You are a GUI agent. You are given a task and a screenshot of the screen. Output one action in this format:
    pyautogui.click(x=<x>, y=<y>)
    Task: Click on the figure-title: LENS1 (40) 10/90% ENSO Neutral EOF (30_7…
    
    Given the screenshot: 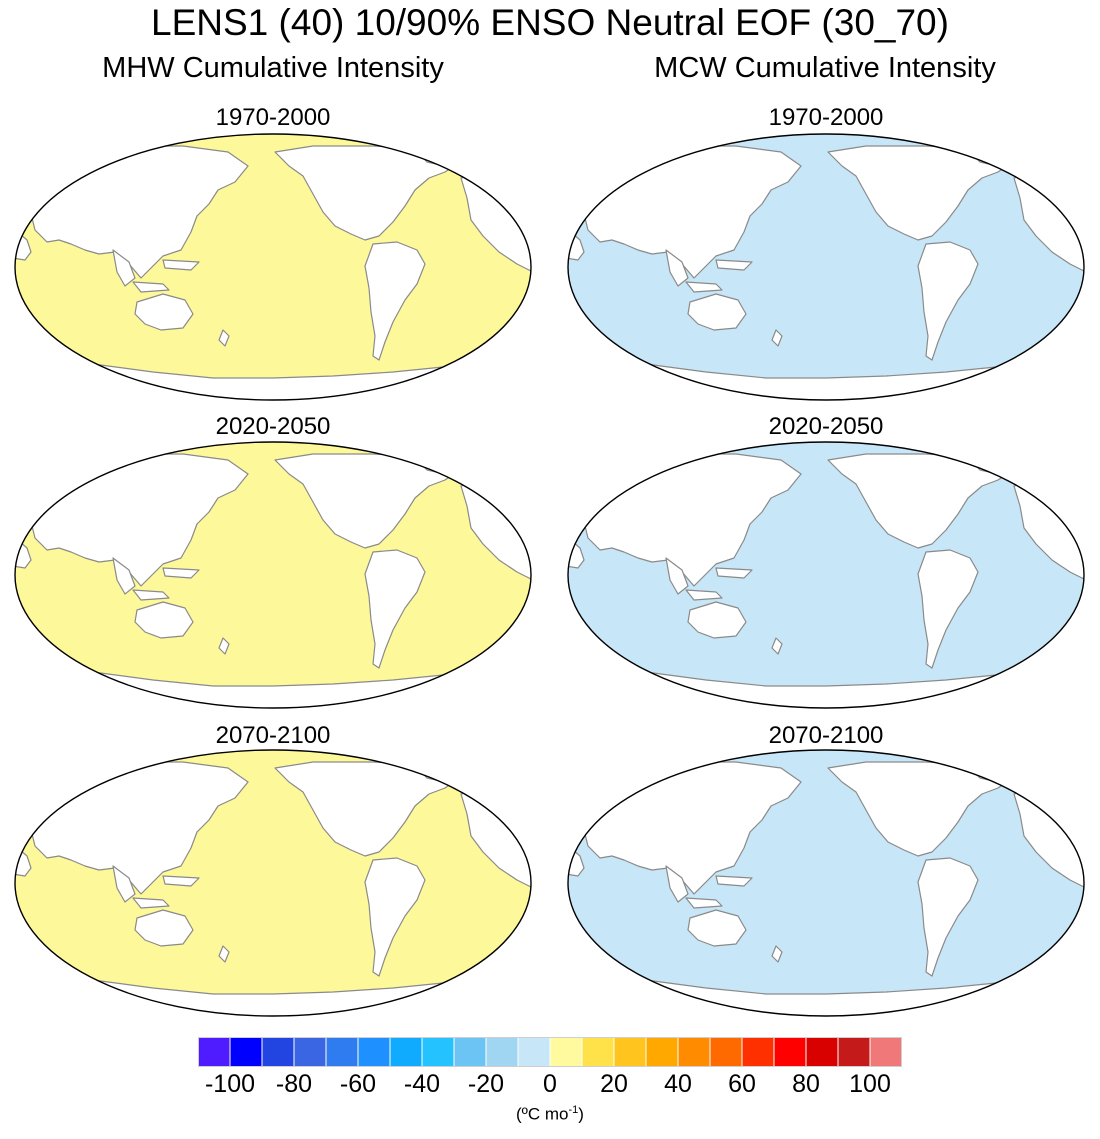 What is the action you would take?
    pyautogui.click(x=550, y=22)
    